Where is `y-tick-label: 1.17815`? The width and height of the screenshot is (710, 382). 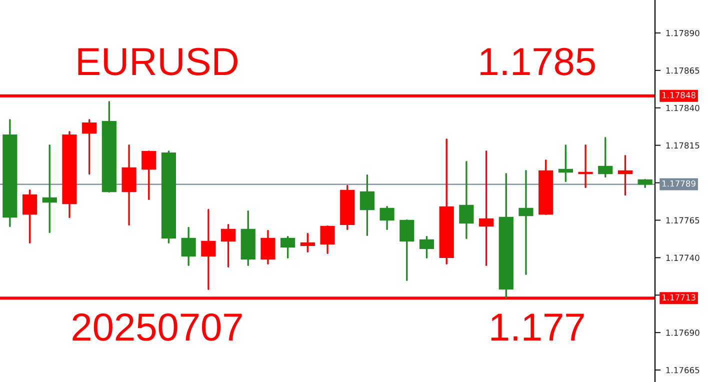
y-tick-label: 1.17815 is located at coordinates (683, 145).